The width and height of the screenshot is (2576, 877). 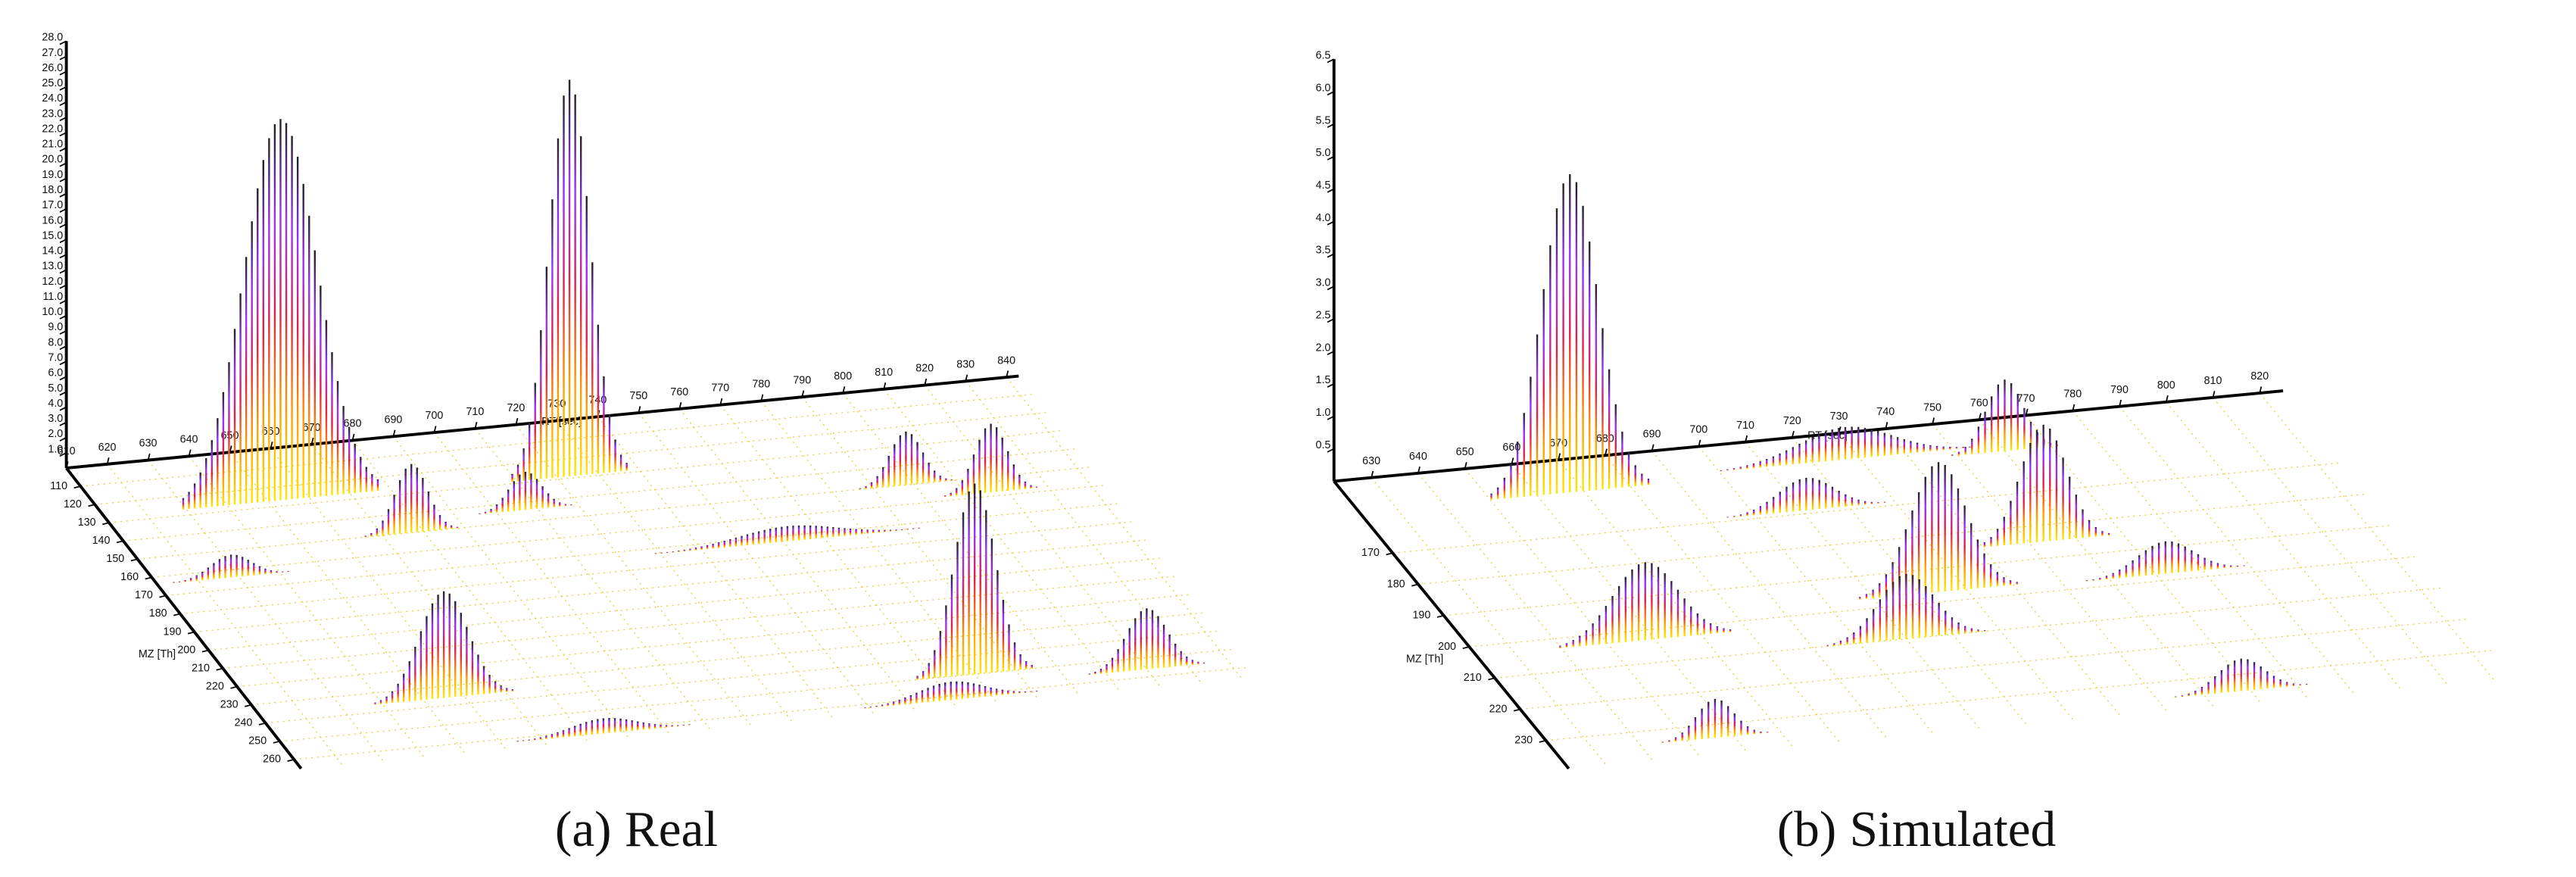 What do you see at coordinates (2213, 381) in the screenshot?
I see `x-tick-label: 810` at bounding box center [2213, 381].